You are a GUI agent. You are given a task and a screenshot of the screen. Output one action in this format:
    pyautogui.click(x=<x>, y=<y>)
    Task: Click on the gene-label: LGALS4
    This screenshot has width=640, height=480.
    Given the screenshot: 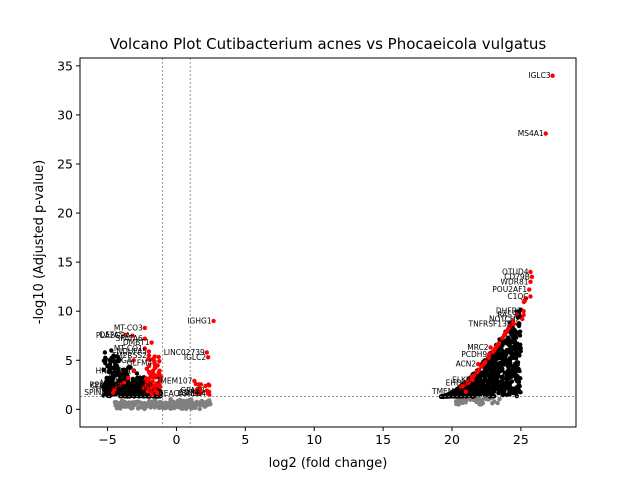 What is the action you would take?
    pyautogui.click(x=191, y=393)
    